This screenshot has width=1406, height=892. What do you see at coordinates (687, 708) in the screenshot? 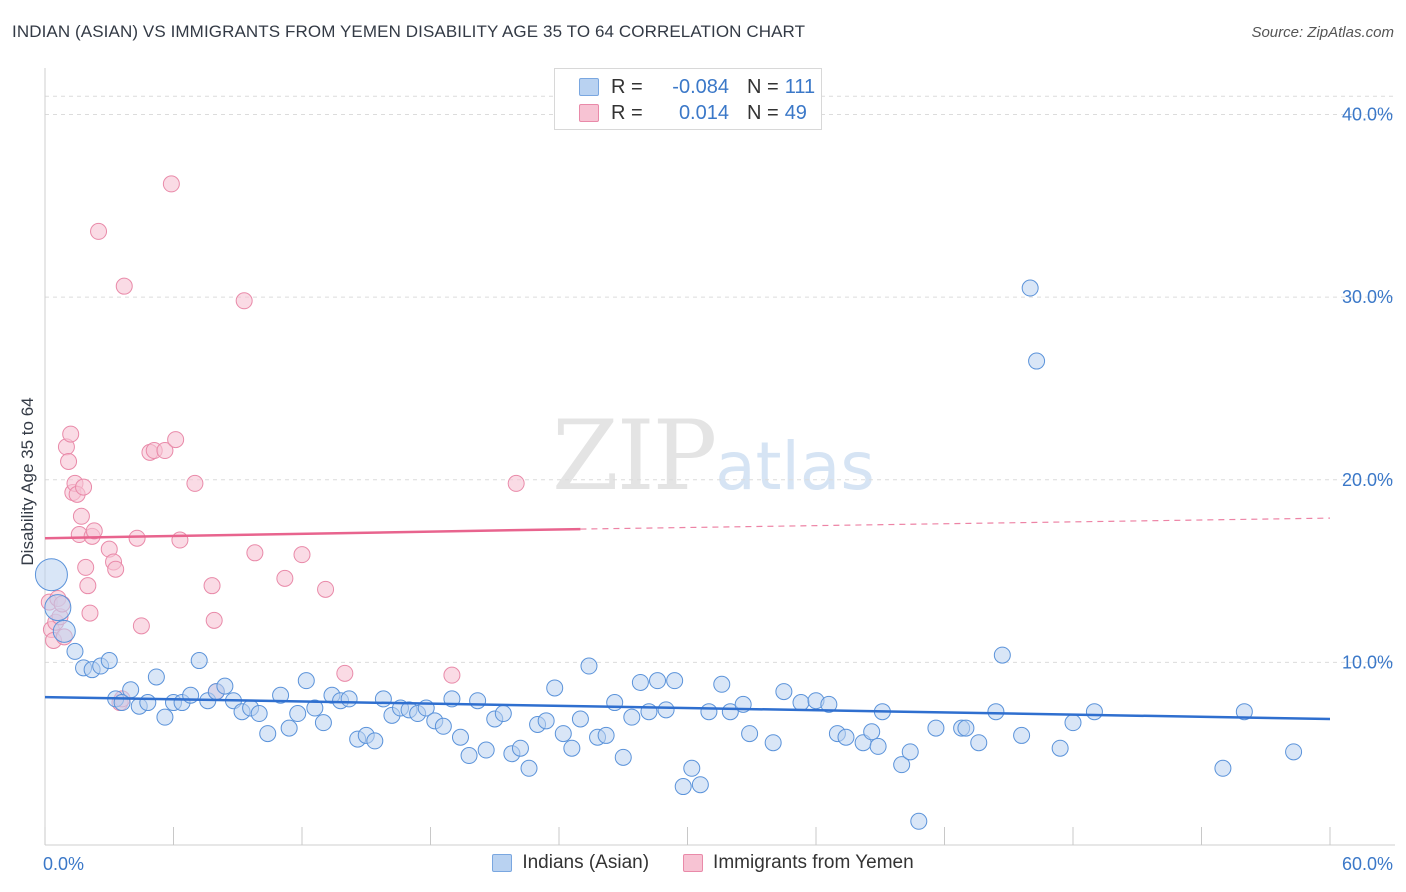
I see `trend-line-indians` at bounding box center [687, 708].